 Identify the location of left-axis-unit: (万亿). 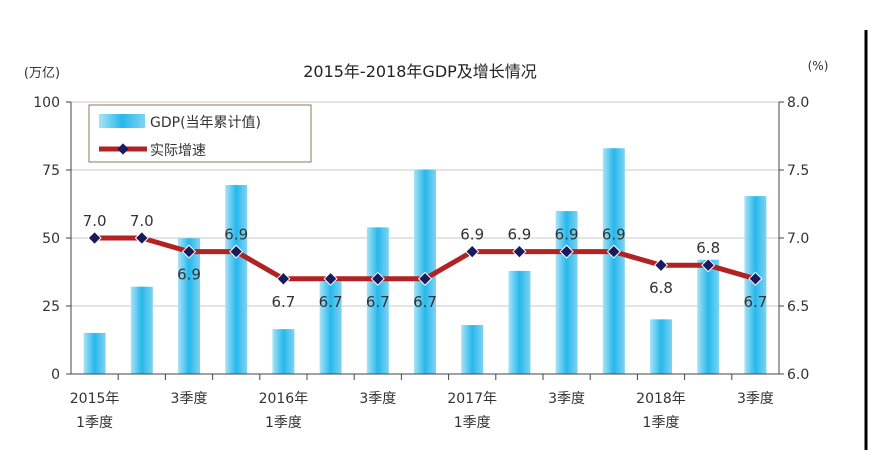
(42, 73).